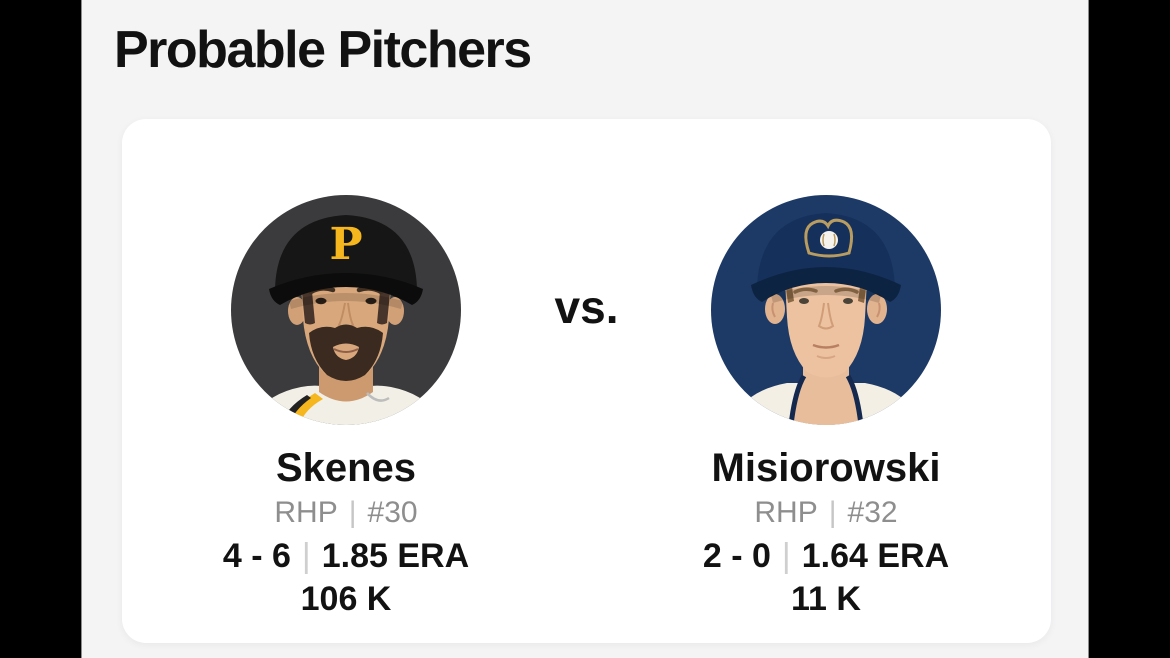  I want to click on pitcher-number: #32, so click(872, 512).